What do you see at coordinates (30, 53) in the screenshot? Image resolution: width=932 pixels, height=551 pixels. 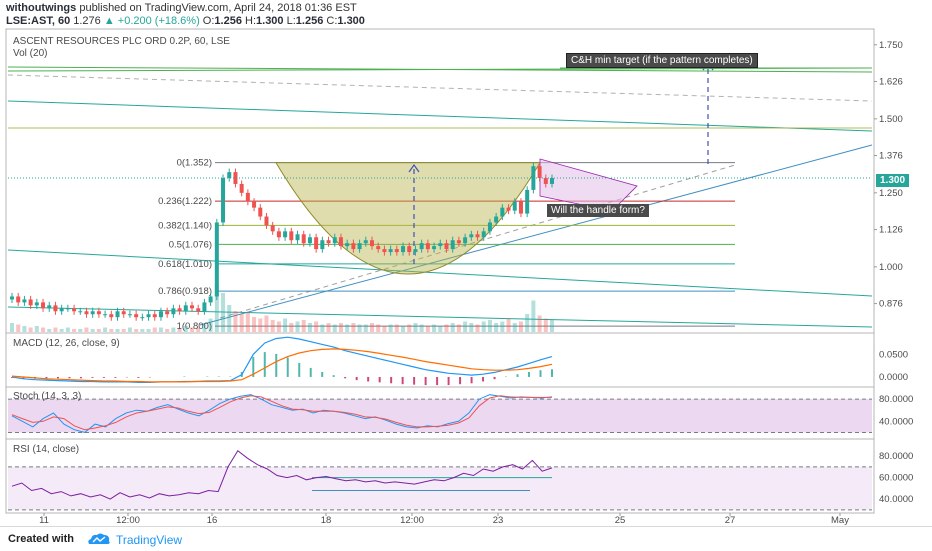 I see `volume-title: Vol (20)` at bounding box center [30, 53].